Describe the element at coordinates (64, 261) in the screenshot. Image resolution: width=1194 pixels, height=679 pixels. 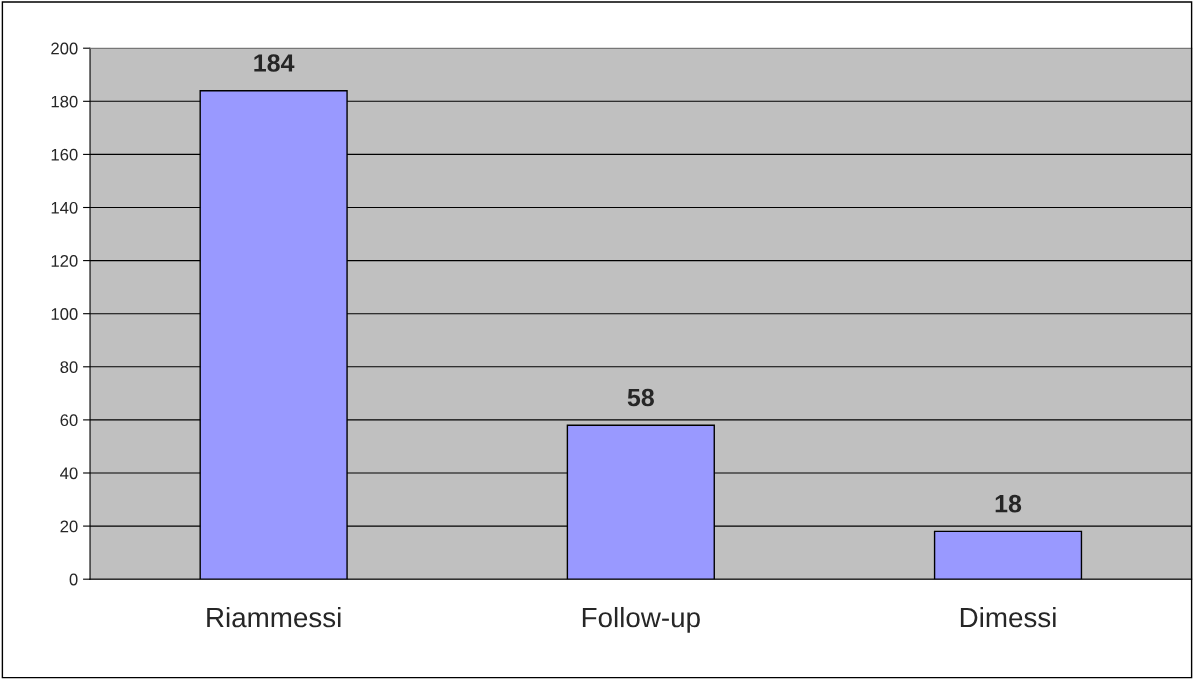
I see `y-tick-label: 120` at that location.